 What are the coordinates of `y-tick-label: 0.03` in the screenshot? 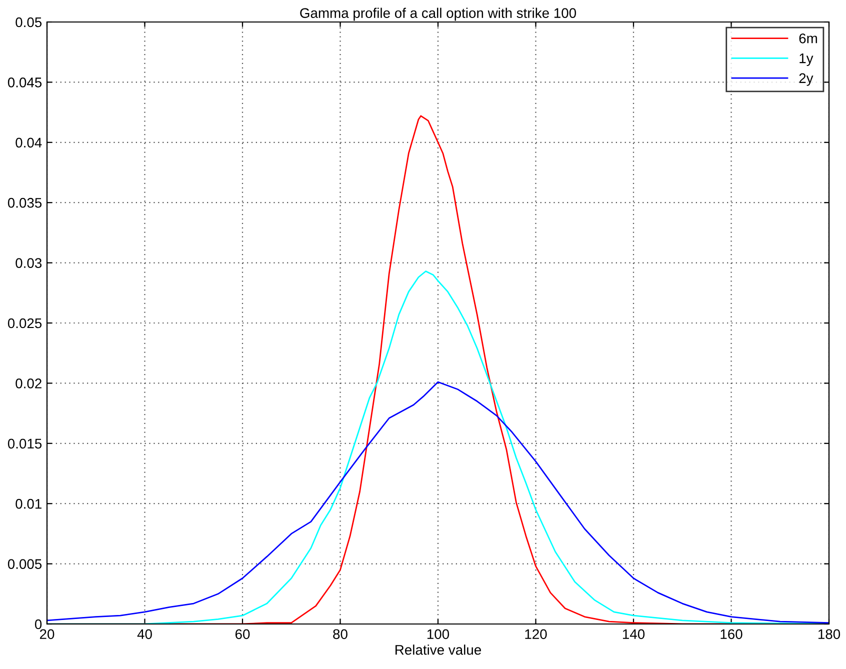 It's located at (29, 263).